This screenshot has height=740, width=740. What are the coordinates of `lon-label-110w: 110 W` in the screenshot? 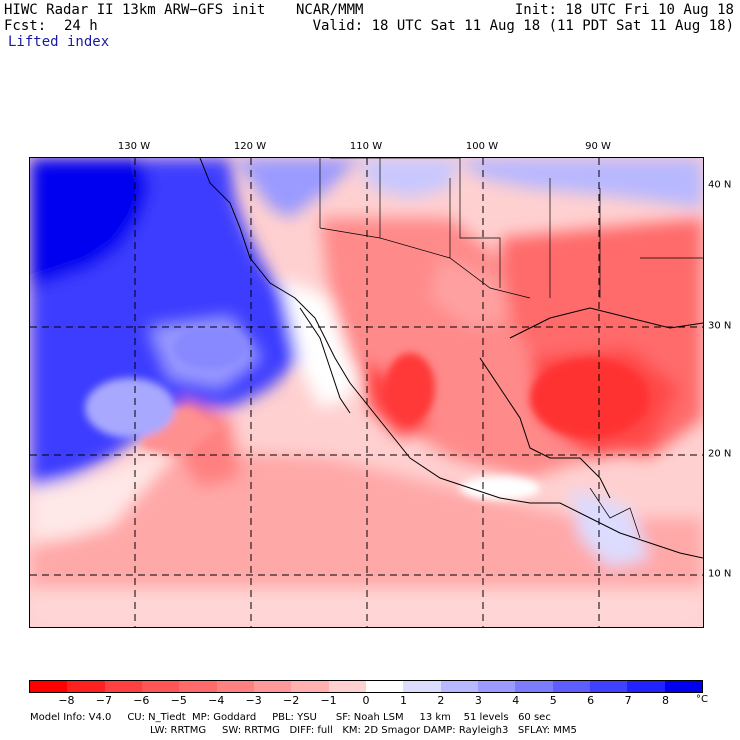 It's located at (366, 146).